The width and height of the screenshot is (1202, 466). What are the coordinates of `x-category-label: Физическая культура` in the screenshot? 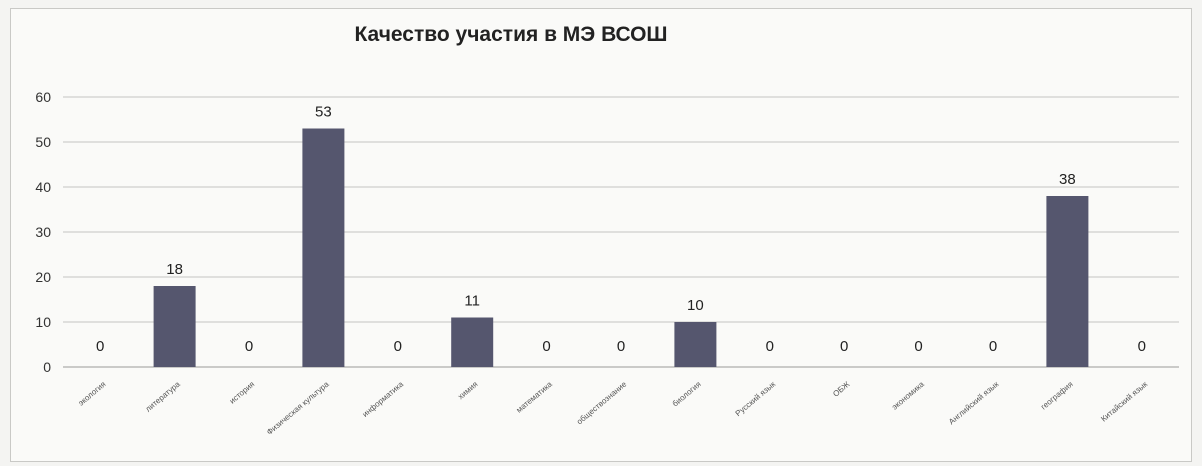 It's located at (298, 407).